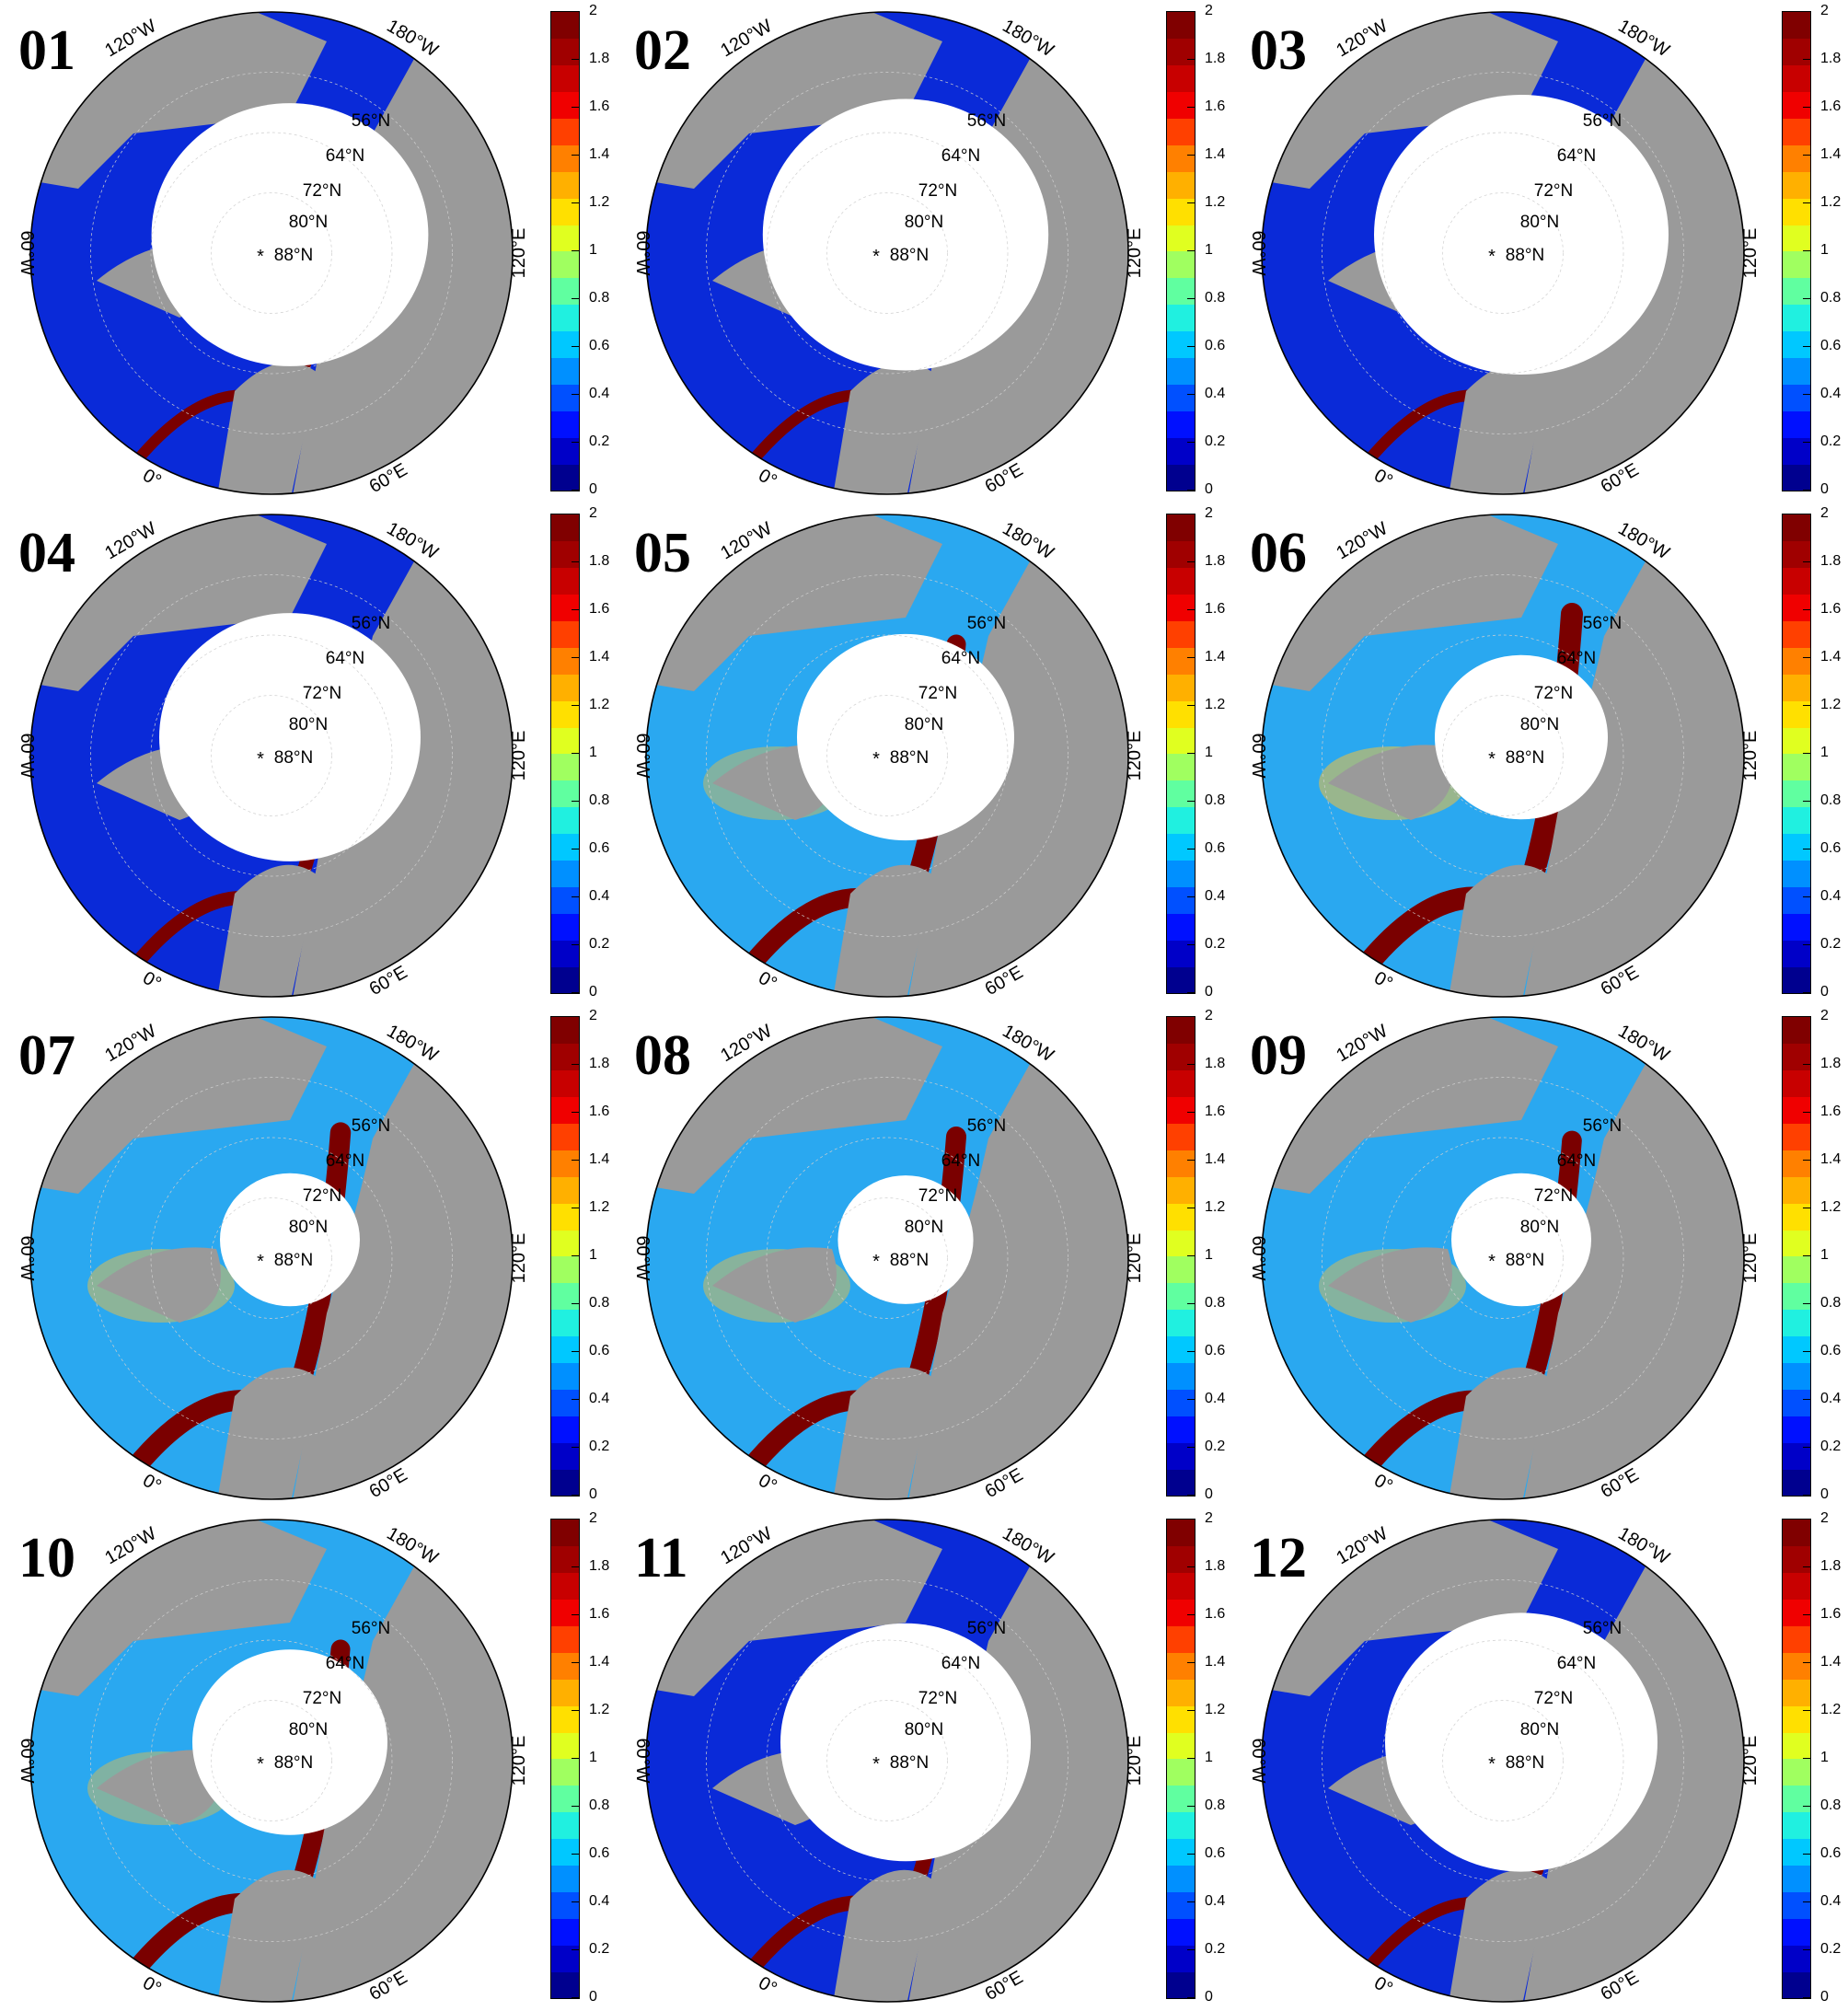 The height and width of the screenshot is (2011, 1848). I want to click on month-label: 09, so click(1278, 1055).